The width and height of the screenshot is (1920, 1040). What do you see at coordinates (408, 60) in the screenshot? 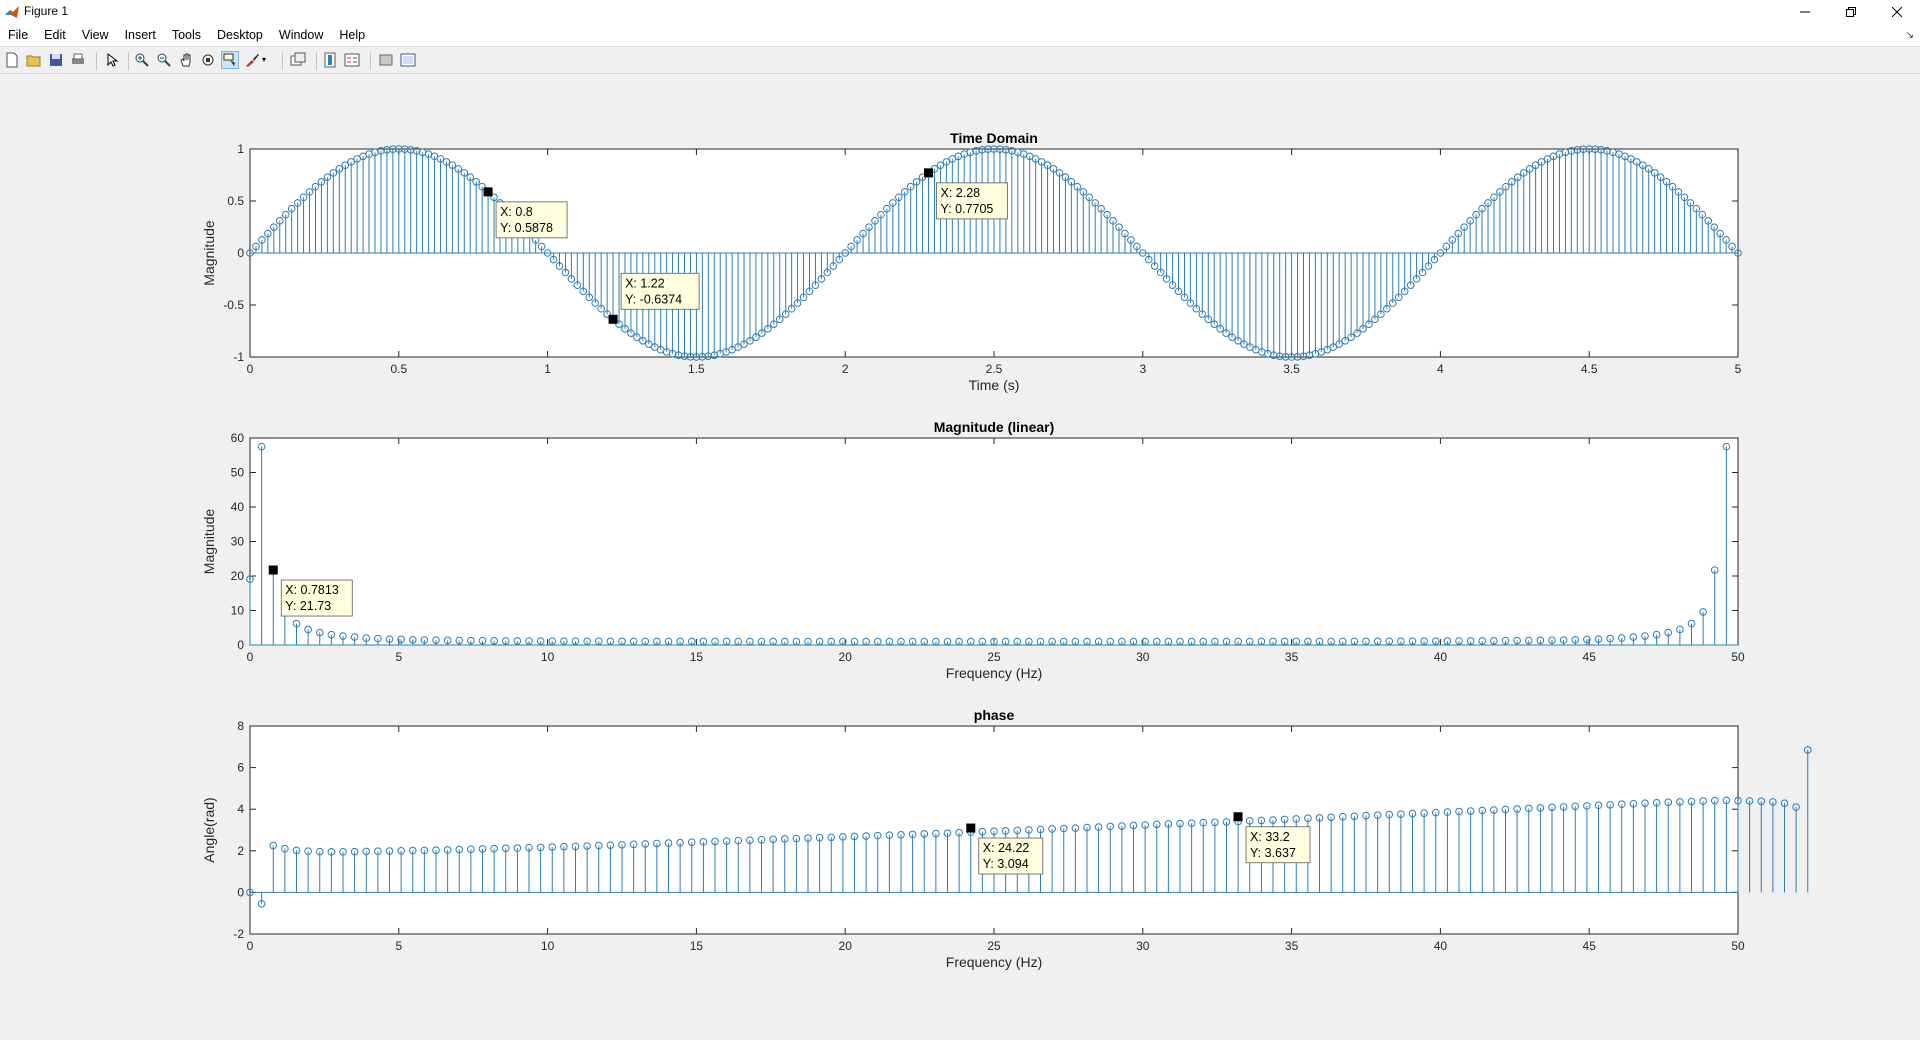
I see `show-plot-tools-icon` at bounding box center [408, 60].